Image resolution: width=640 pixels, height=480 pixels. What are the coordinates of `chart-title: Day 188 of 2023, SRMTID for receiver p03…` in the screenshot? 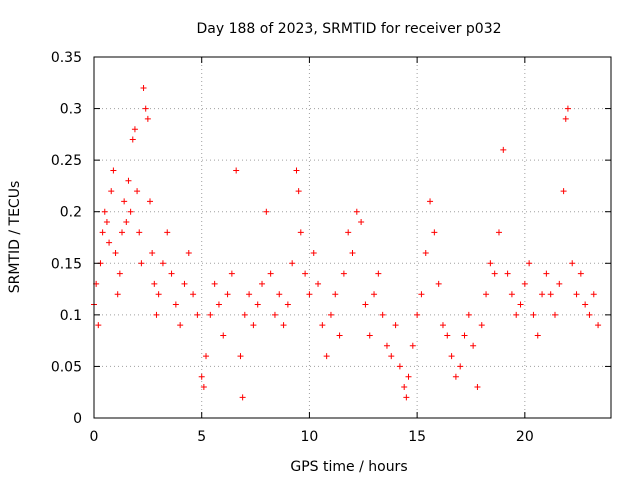 It's located at (348, 29).